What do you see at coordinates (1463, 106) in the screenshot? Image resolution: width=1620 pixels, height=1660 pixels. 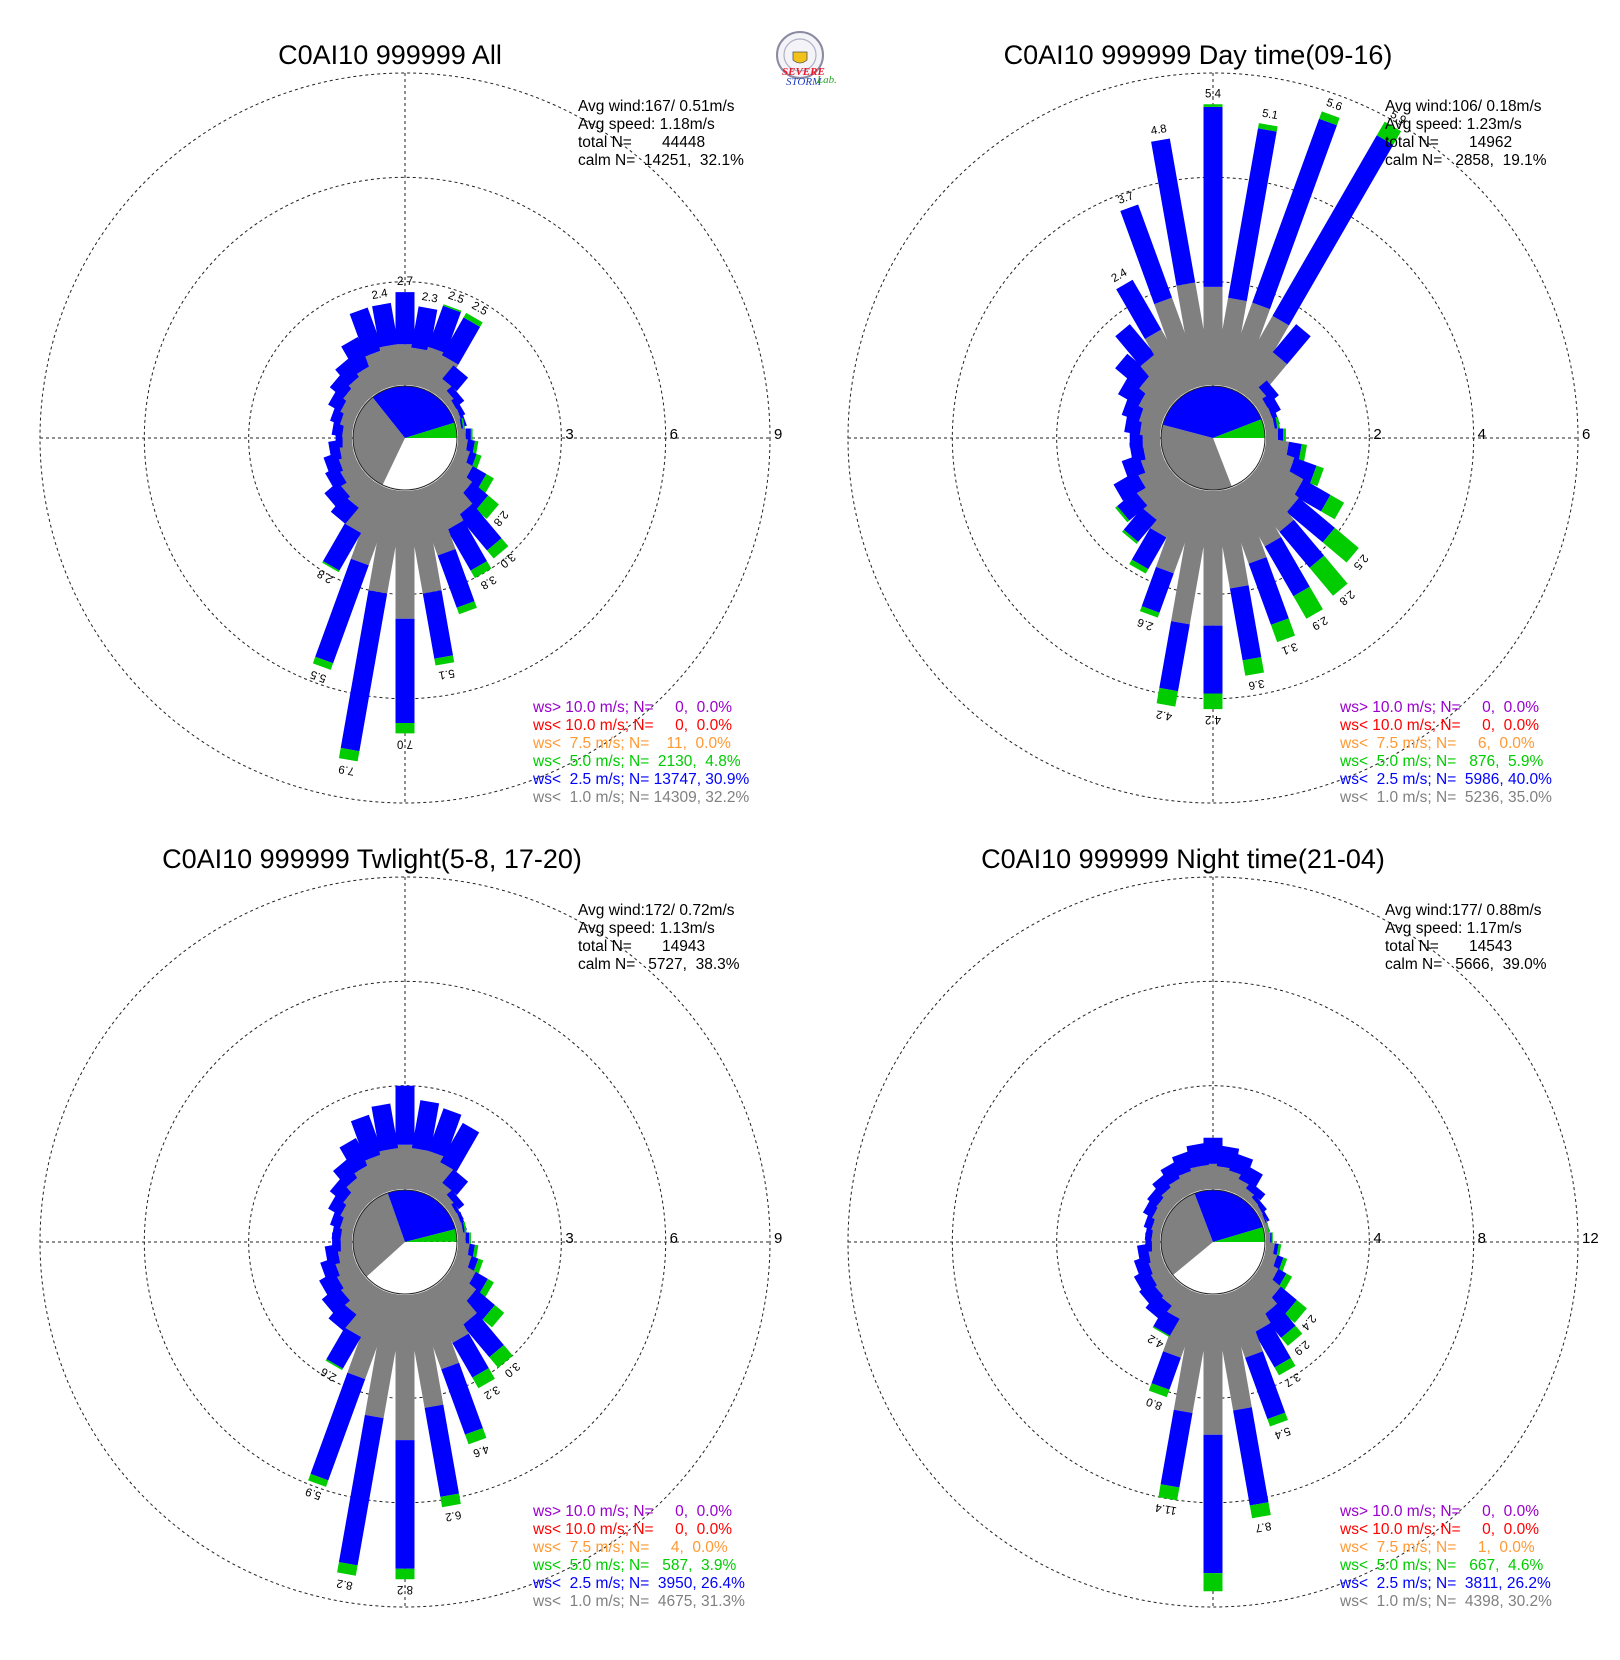 I see `stats-line: Avg wind:106/ 0.18m/s` at bounding box center [1463, 106].